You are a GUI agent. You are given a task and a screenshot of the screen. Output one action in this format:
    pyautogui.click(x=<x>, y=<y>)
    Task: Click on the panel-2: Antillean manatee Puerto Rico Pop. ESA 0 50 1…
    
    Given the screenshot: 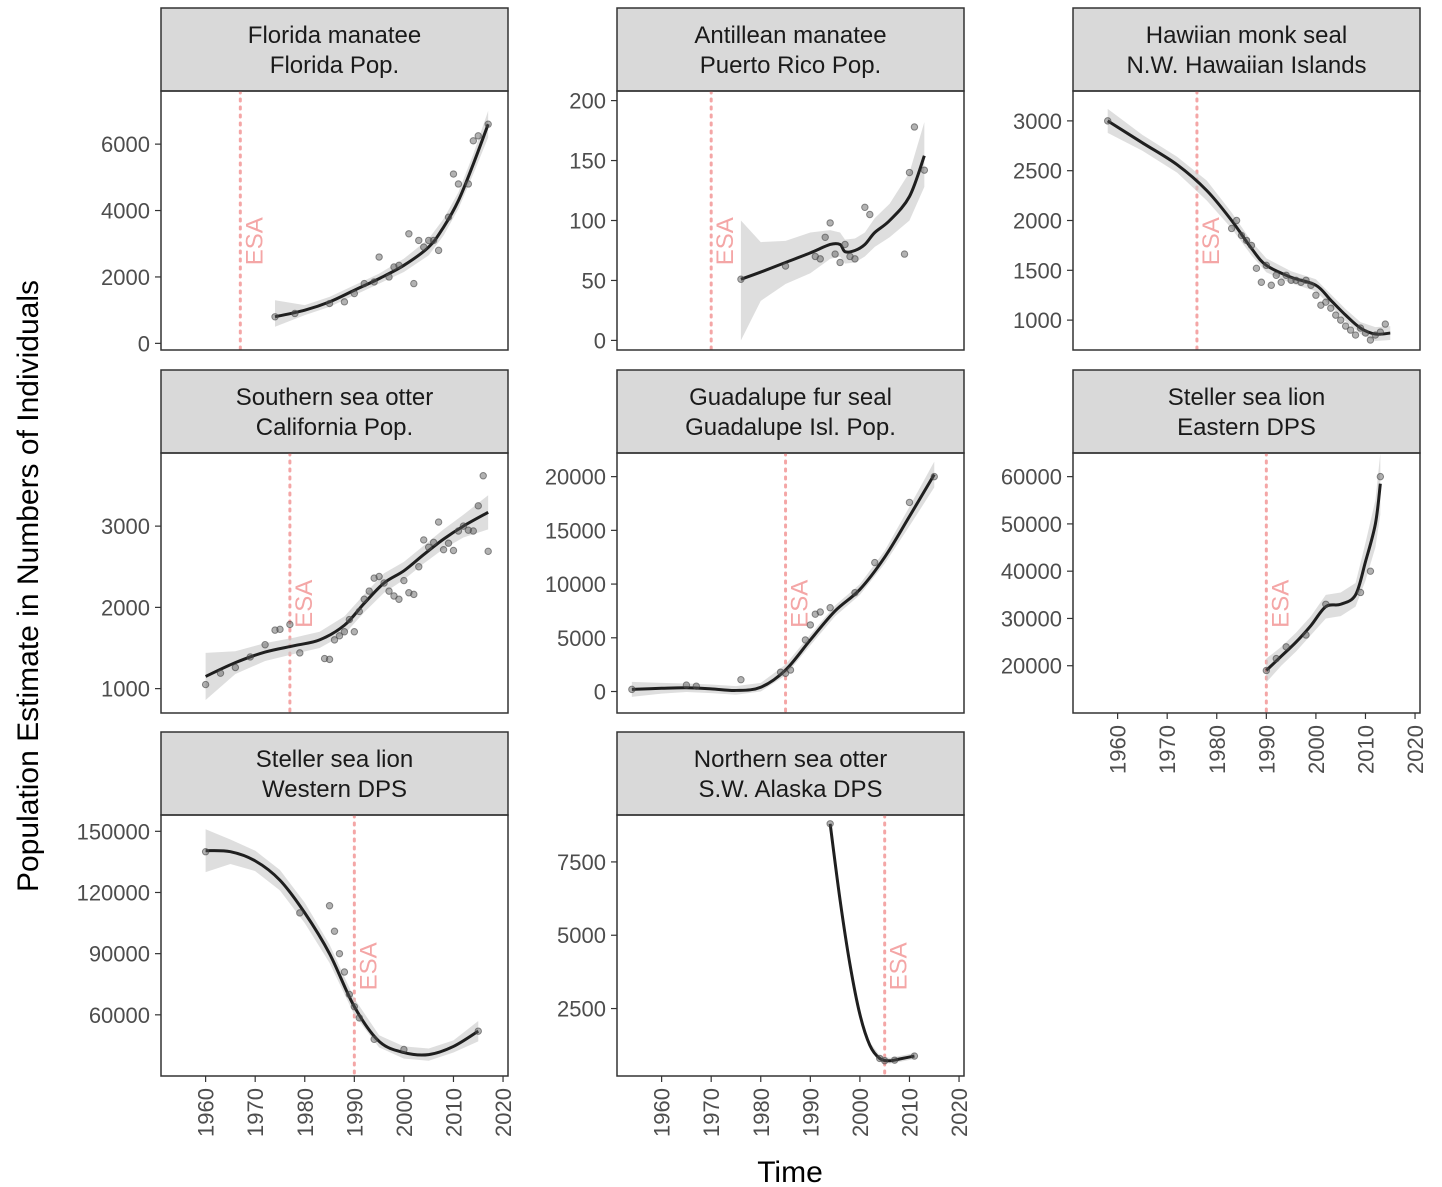 What is the action you would take?
    pyautogui.click(x=767, y=180)
    